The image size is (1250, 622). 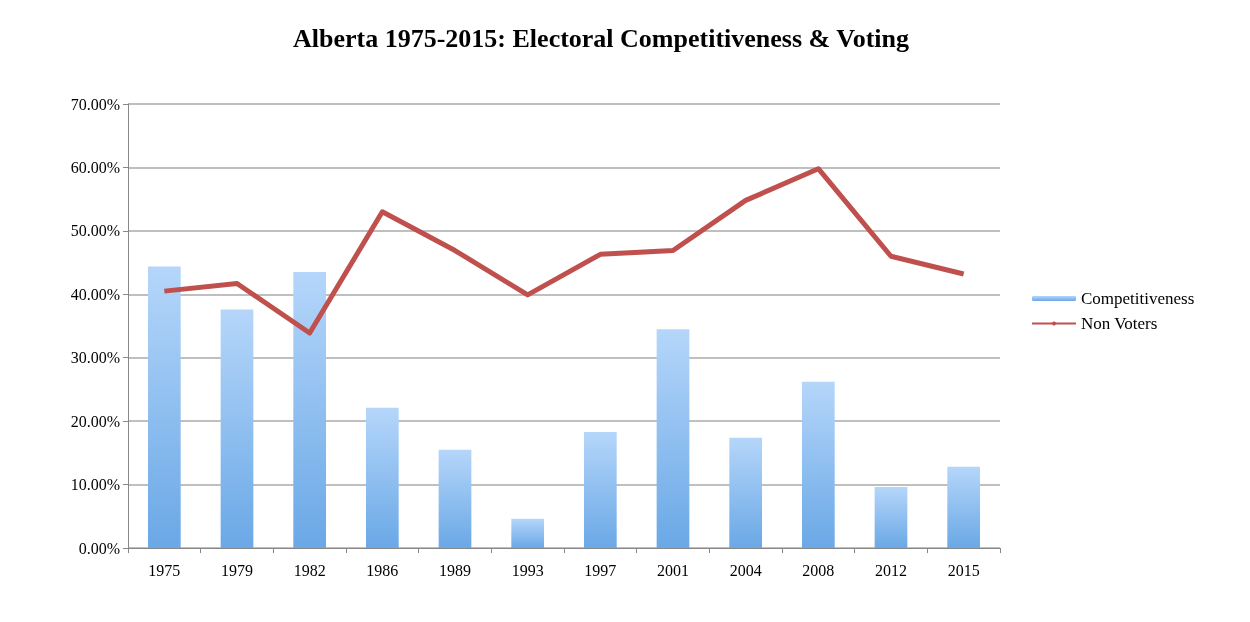 What do you see at coordinates (600, 570) in the screenshot?
I see `x-tick-label: 1997` at bounding box center [600, 570].